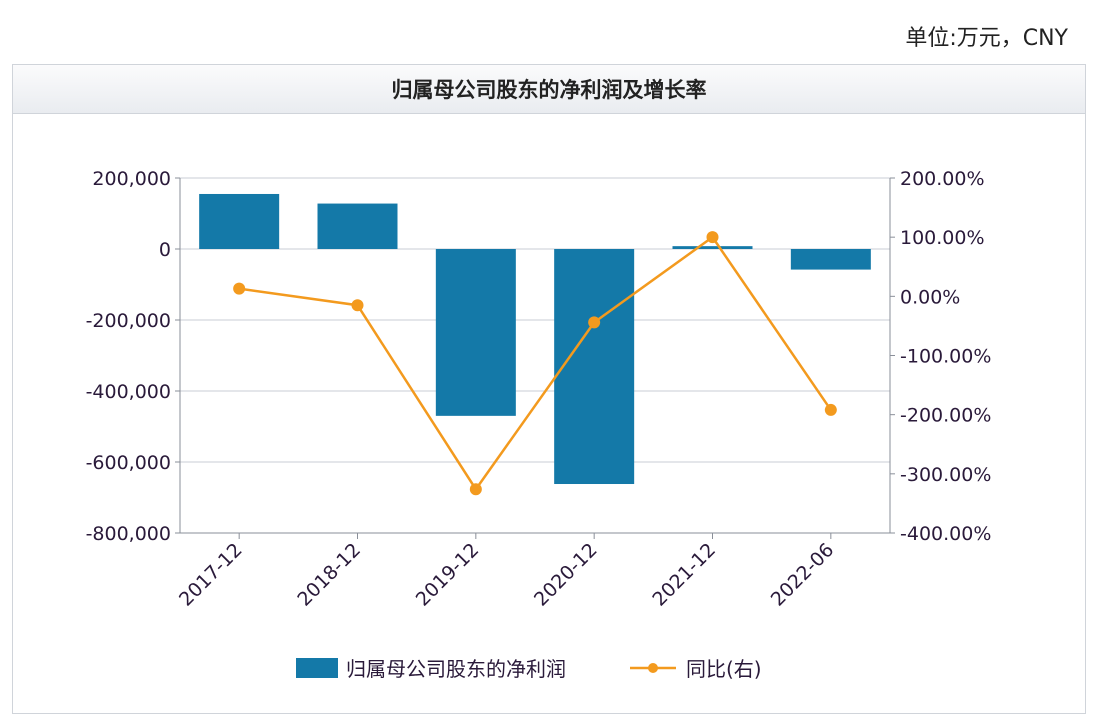  What do you see at coordinates (128, 463) in the screenshot?
I see `left-tick-label: -600,000` at bounding box center [128, 463].